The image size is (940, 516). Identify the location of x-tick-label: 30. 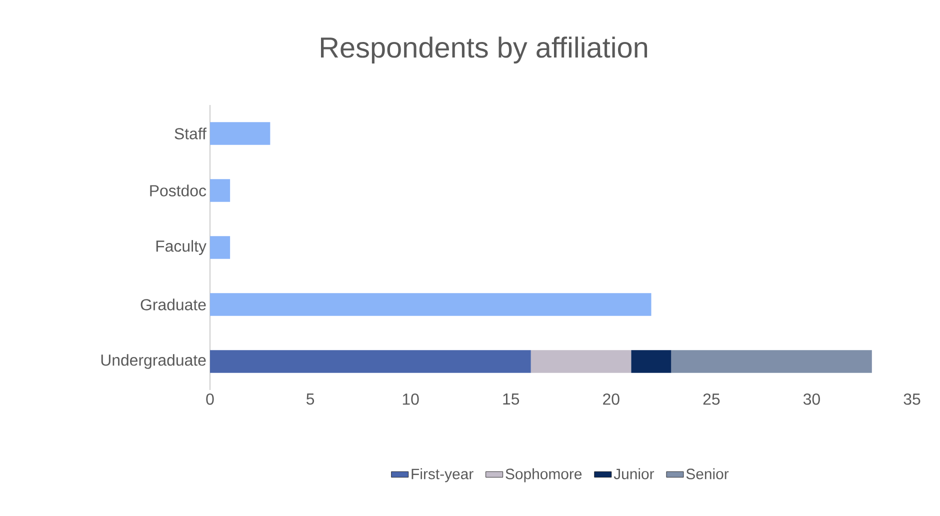
(811, 399).